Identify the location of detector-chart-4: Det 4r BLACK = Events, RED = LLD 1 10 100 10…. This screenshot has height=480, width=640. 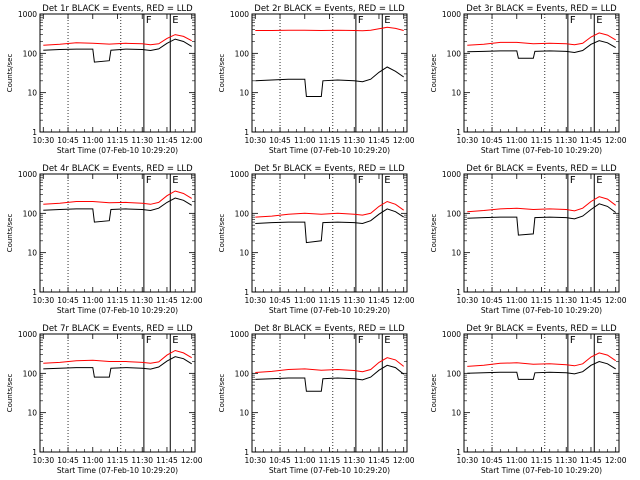
(104, 239).